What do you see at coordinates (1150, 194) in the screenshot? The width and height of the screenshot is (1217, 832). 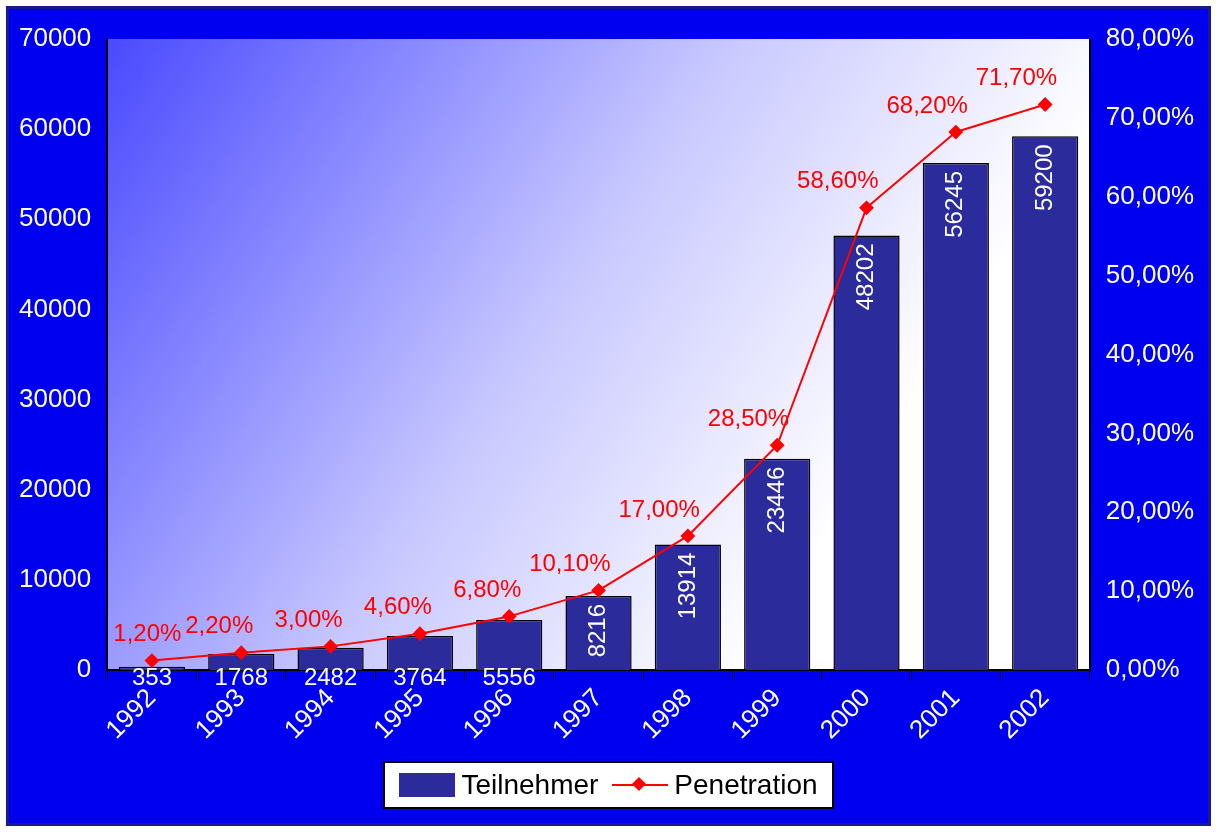 I see `y2-tick-label: 60,00%` at bounding box center [1150, 194].